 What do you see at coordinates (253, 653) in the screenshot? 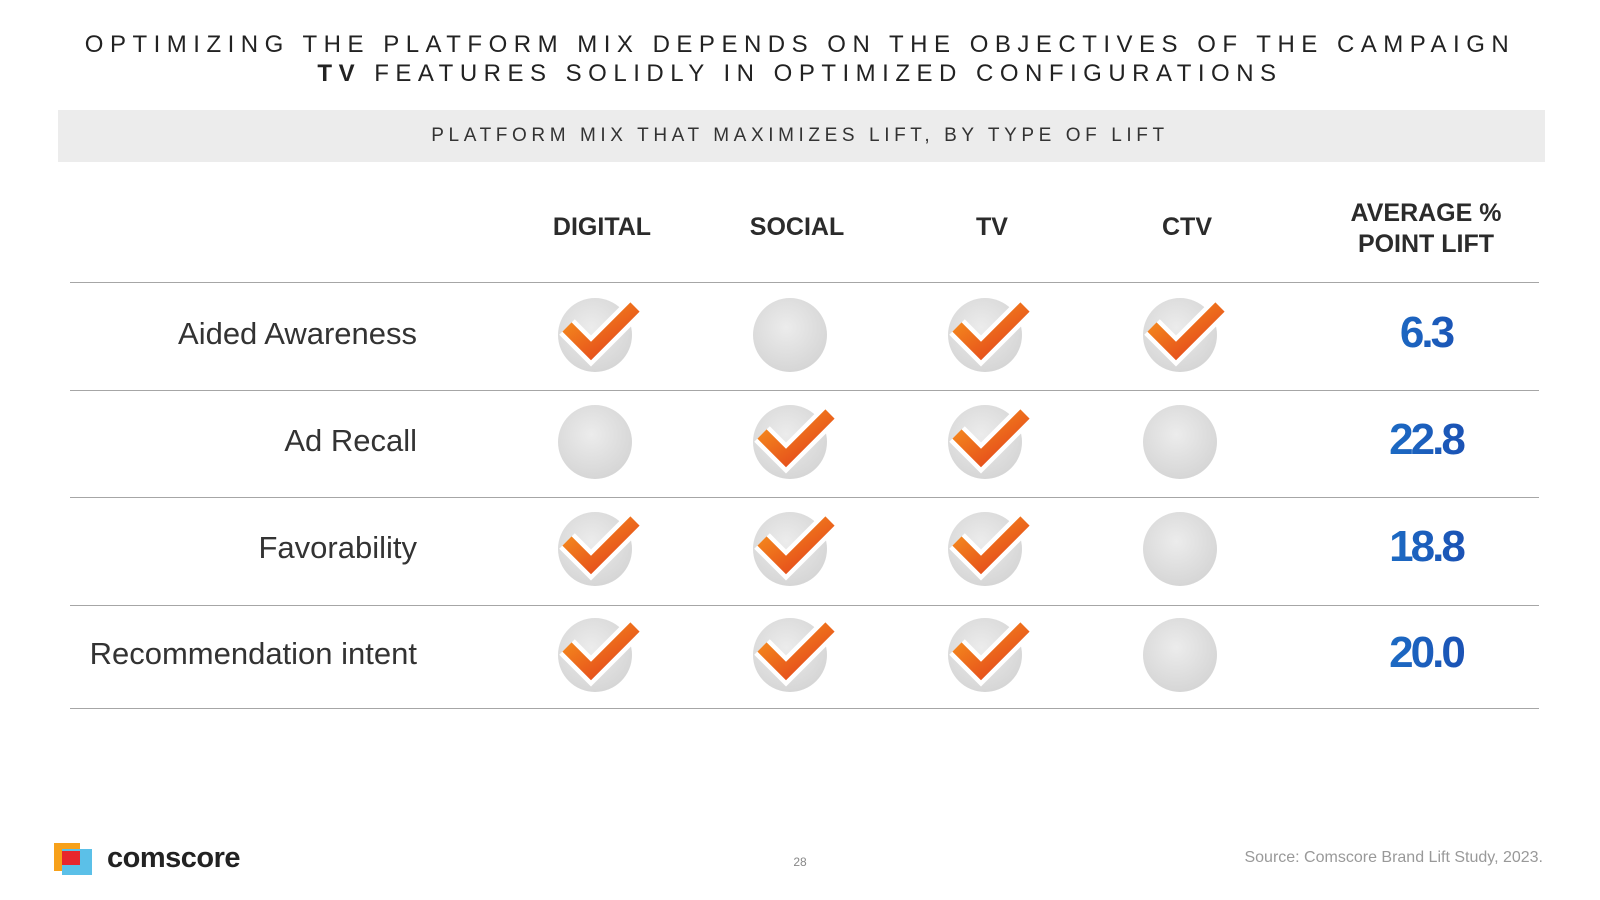
I see `row-label: Recommendation intent` at bounding box center [253, 653].